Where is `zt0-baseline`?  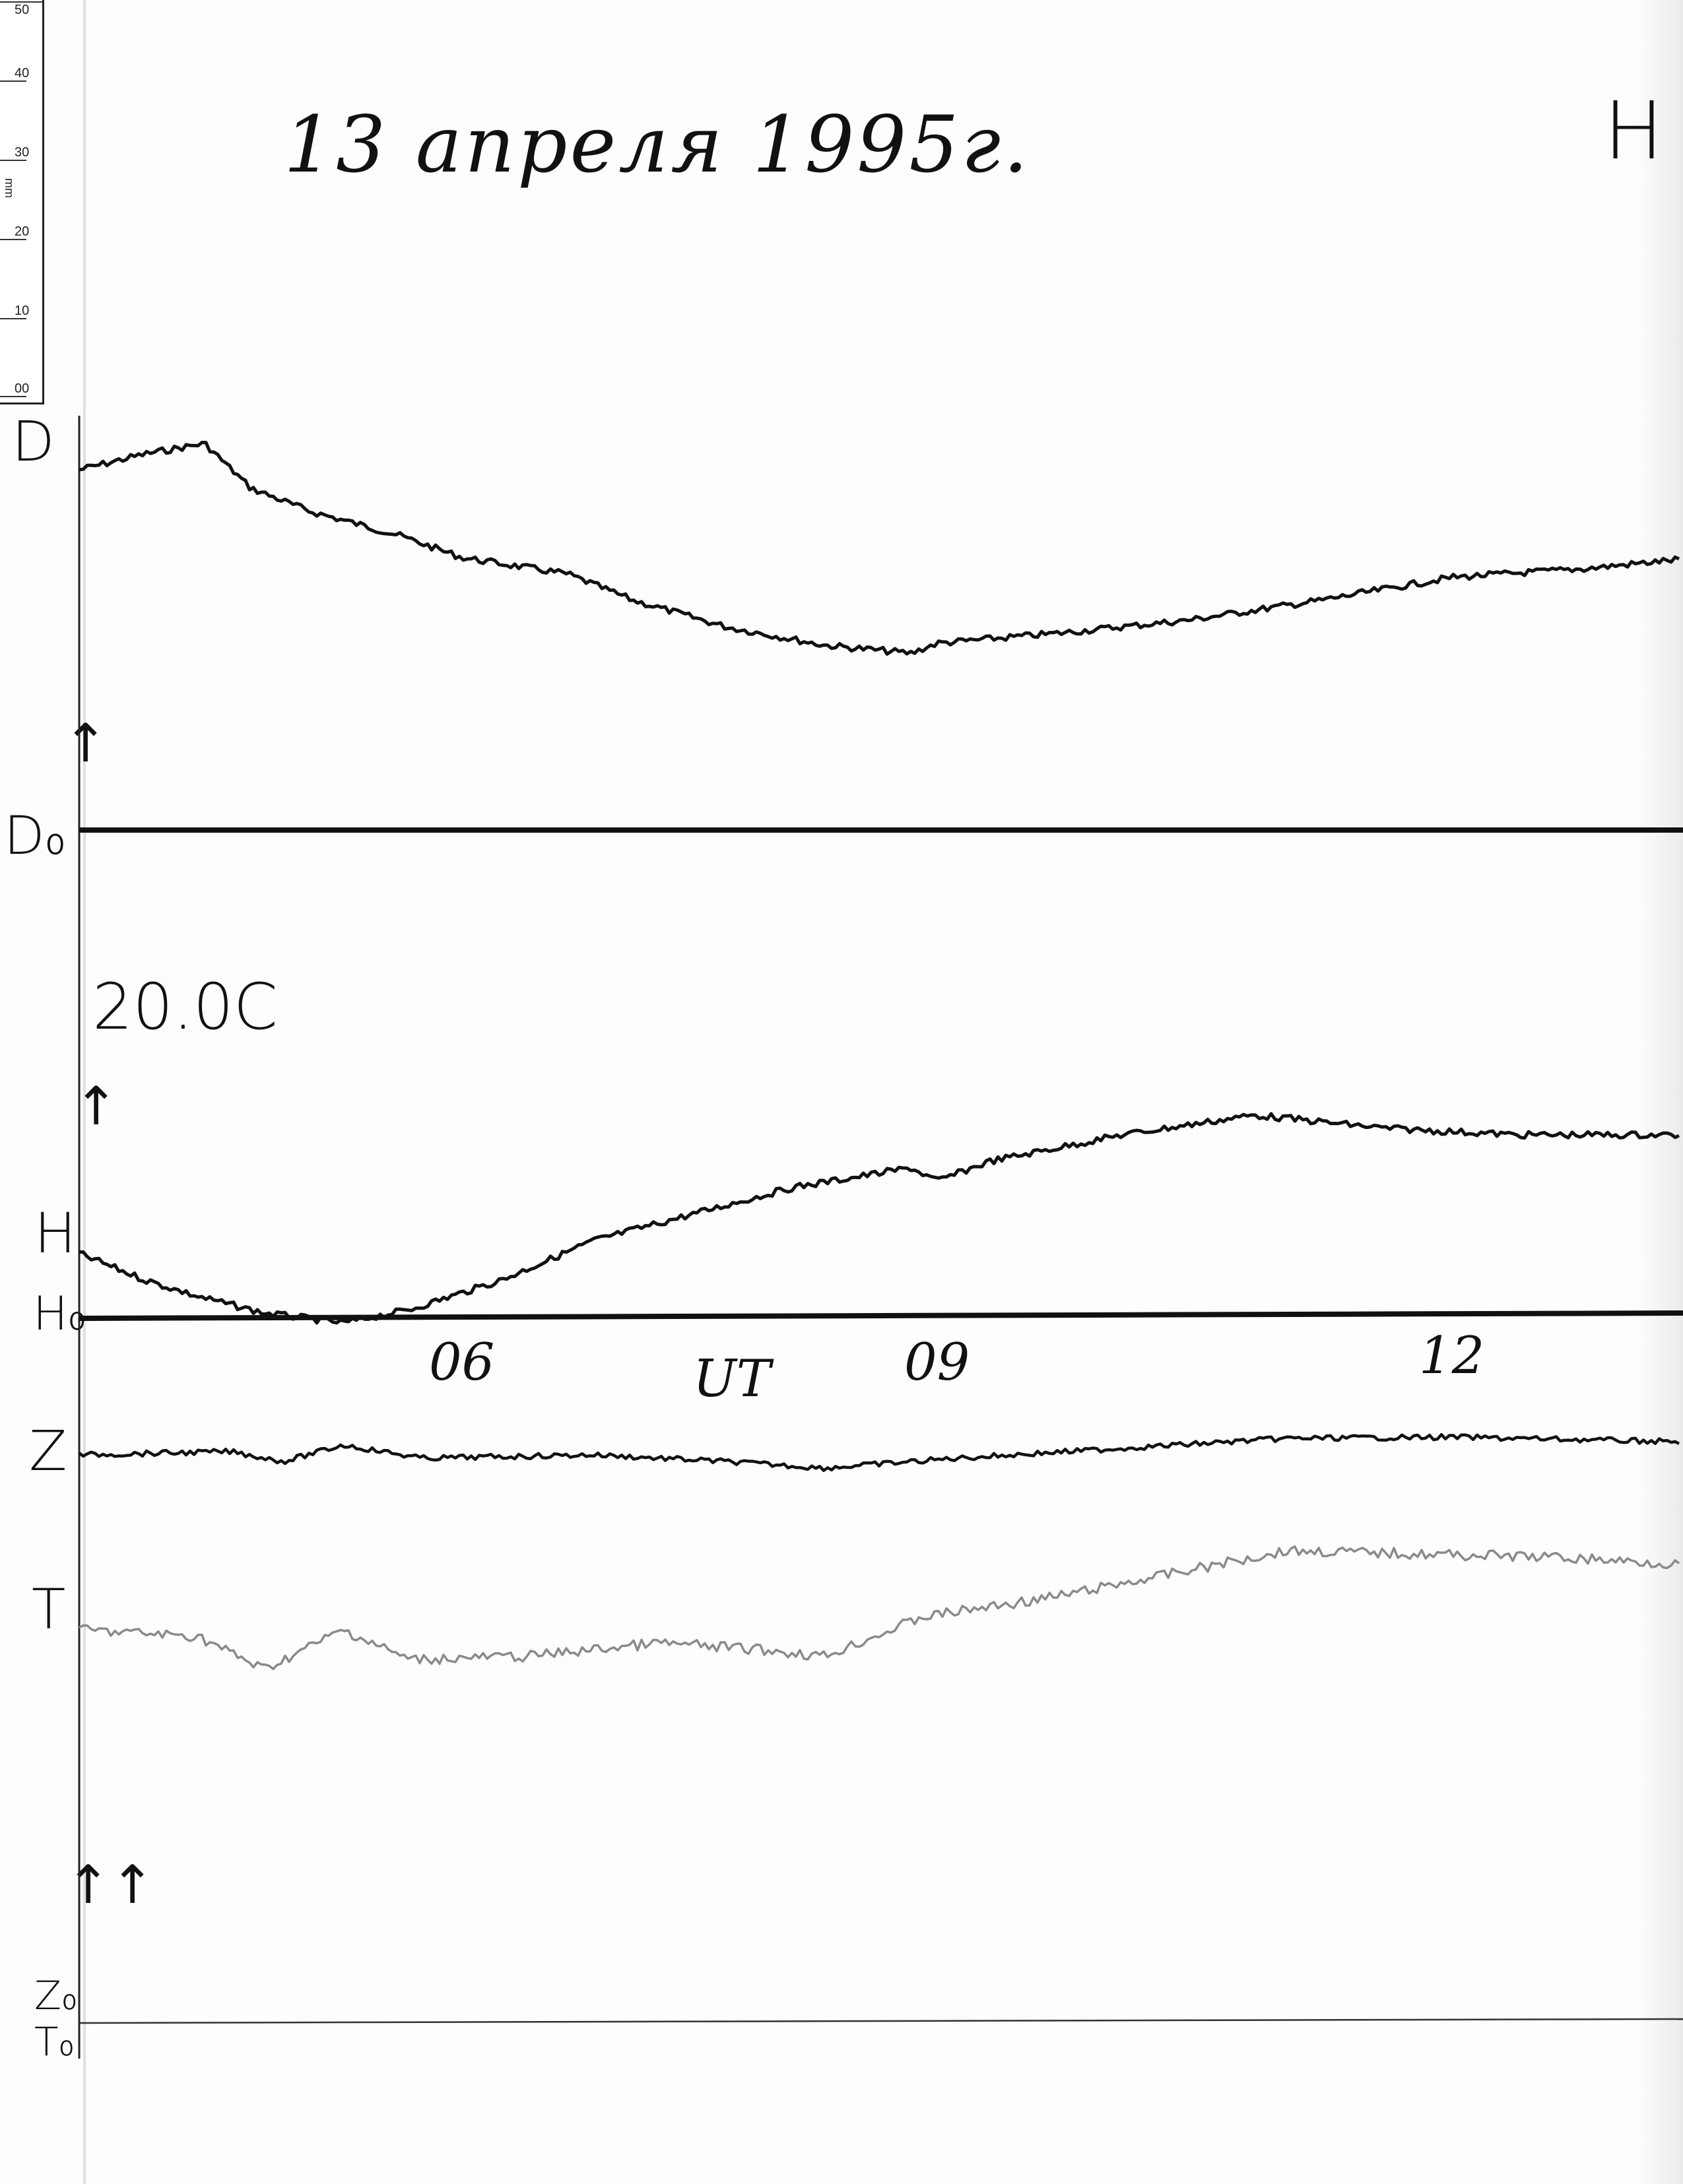 zt0-baseline is located at coordinates (881, 2021).